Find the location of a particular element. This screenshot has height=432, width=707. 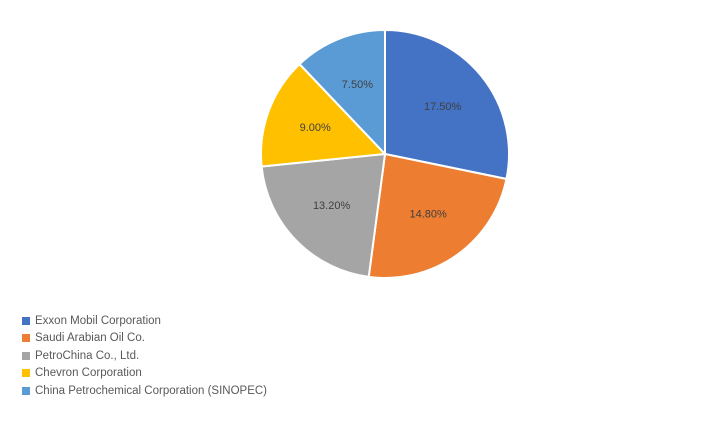

legend-item-exxon: Exxon Mobil Corporation is located at coordinates (144, 321).